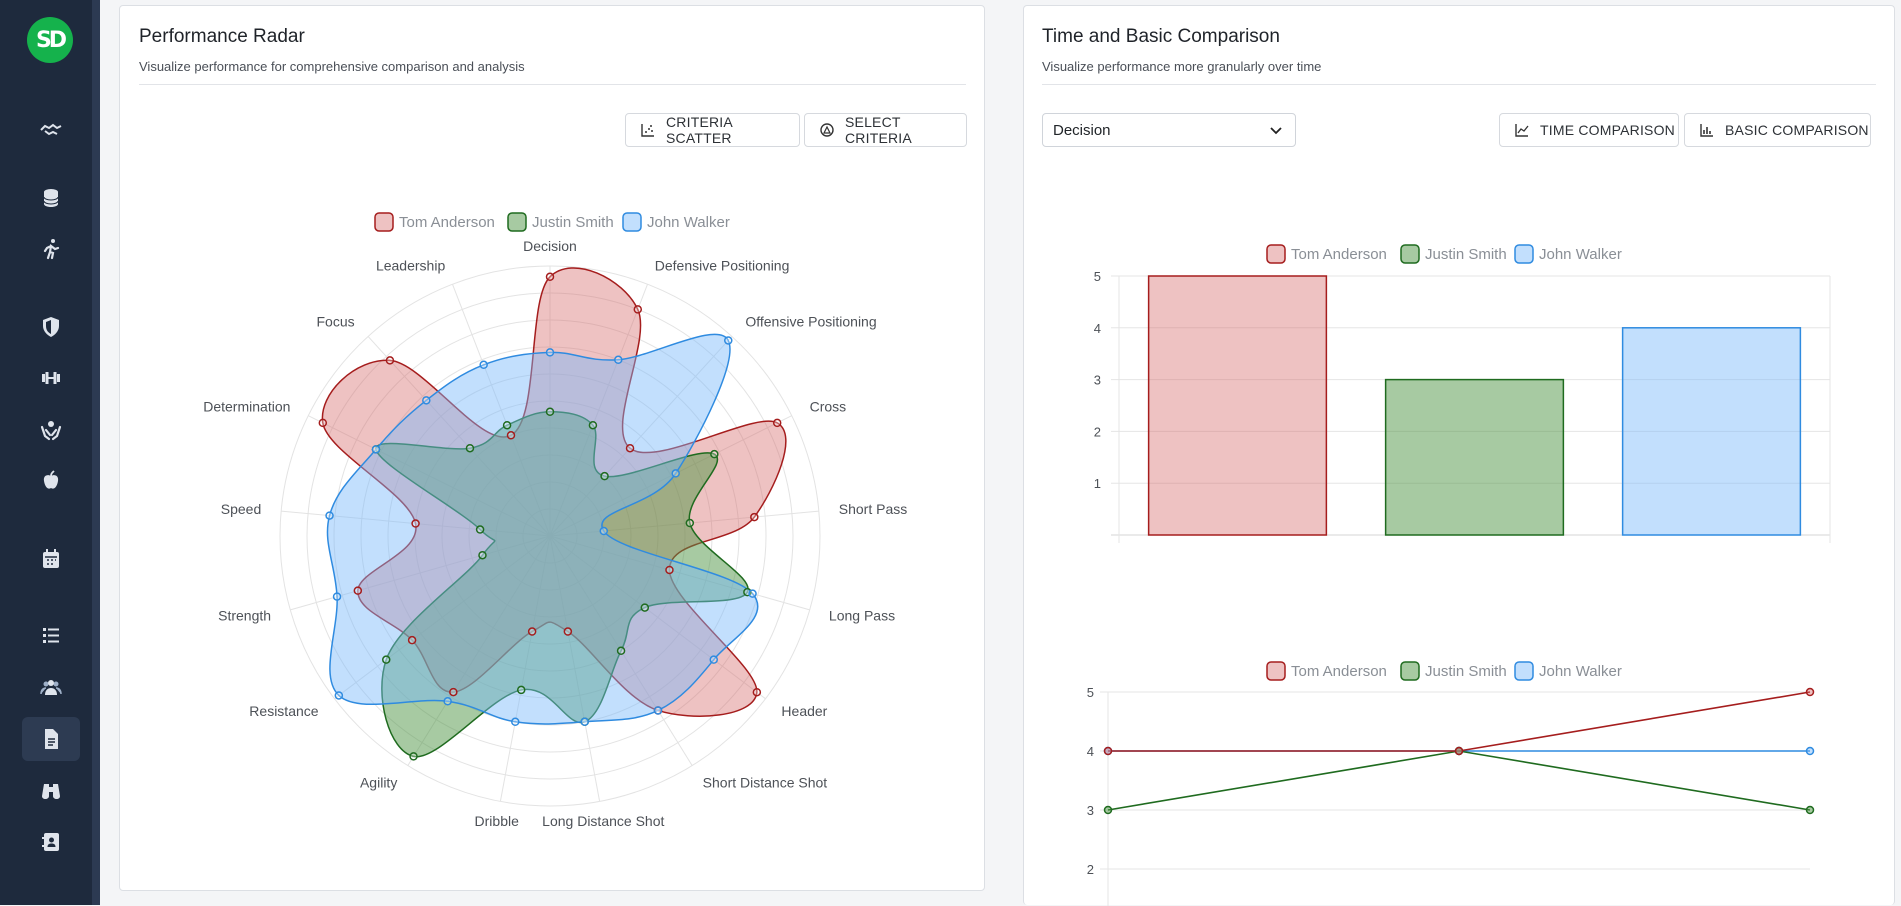 This screenshot has height=906, width=1901. Describe the element at coordinates (1339, 254) in the screenshot. I see `bar-legend-label: Tom Anderson` at that location.